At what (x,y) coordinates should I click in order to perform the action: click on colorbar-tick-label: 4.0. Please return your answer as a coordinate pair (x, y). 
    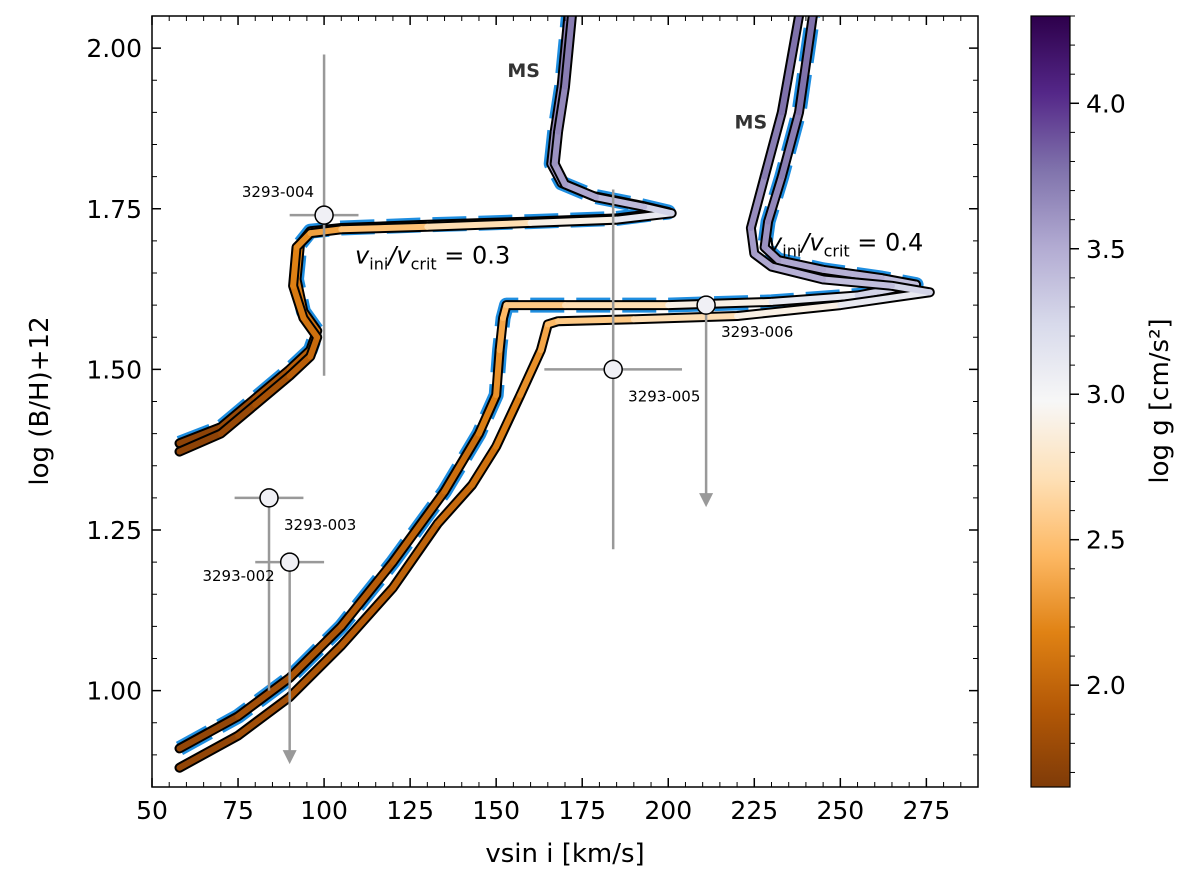
    Looking at the image, I should click on (1106, 103).